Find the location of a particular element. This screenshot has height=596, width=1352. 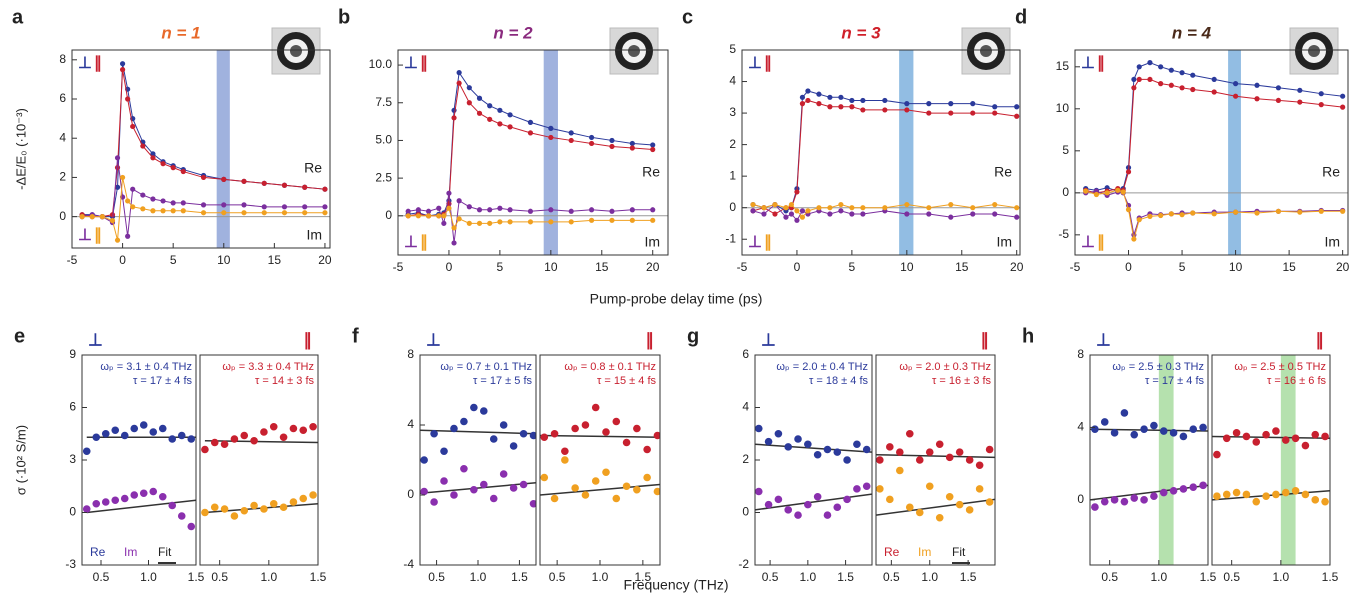

legend-entry: Fit is located at coordinates (165, 552).